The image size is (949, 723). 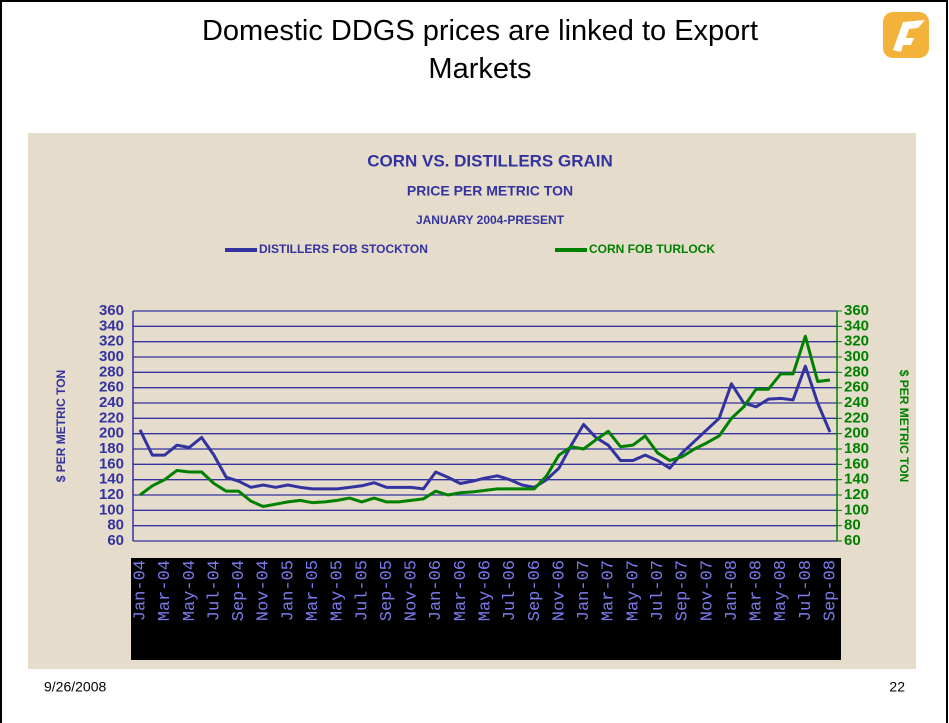 I want to click on y-tick-label: 200, so click(x=111, y=433).